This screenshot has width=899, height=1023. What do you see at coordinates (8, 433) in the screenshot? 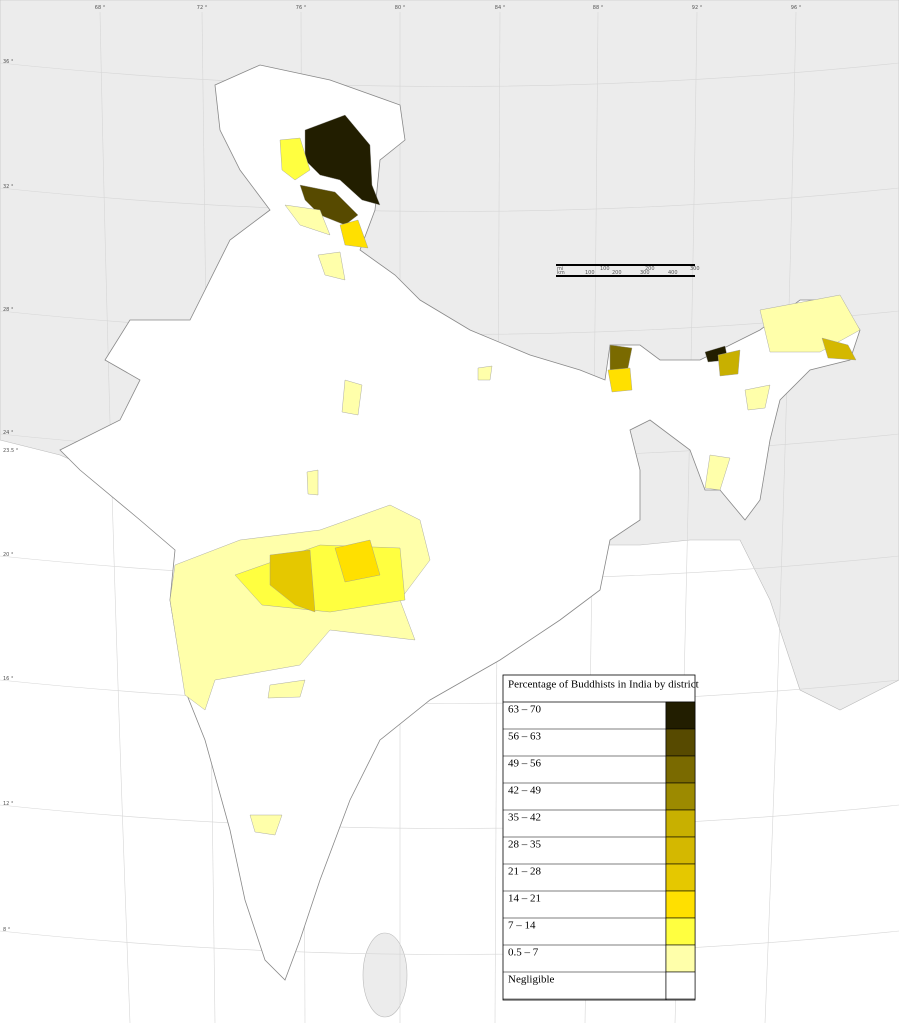
I see `latitude-label: 24 °` at bounding box center [8, 433].